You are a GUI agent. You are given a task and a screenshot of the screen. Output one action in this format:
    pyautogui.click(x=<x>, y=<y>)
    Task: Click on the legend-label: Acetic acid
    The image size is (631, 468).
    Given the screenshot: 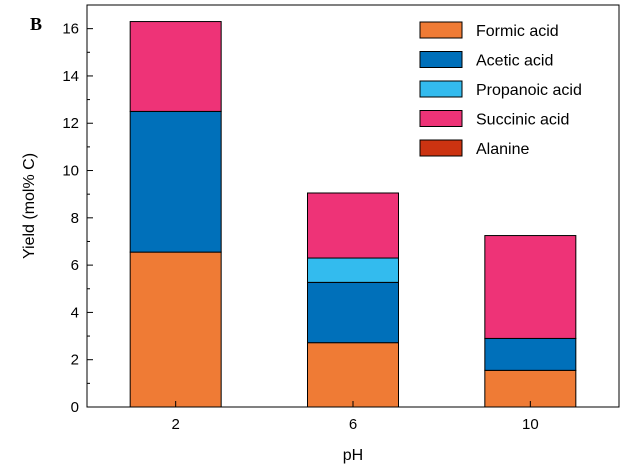 What is the action you would take?
    pyautogui.click(x=514, y=61)
    